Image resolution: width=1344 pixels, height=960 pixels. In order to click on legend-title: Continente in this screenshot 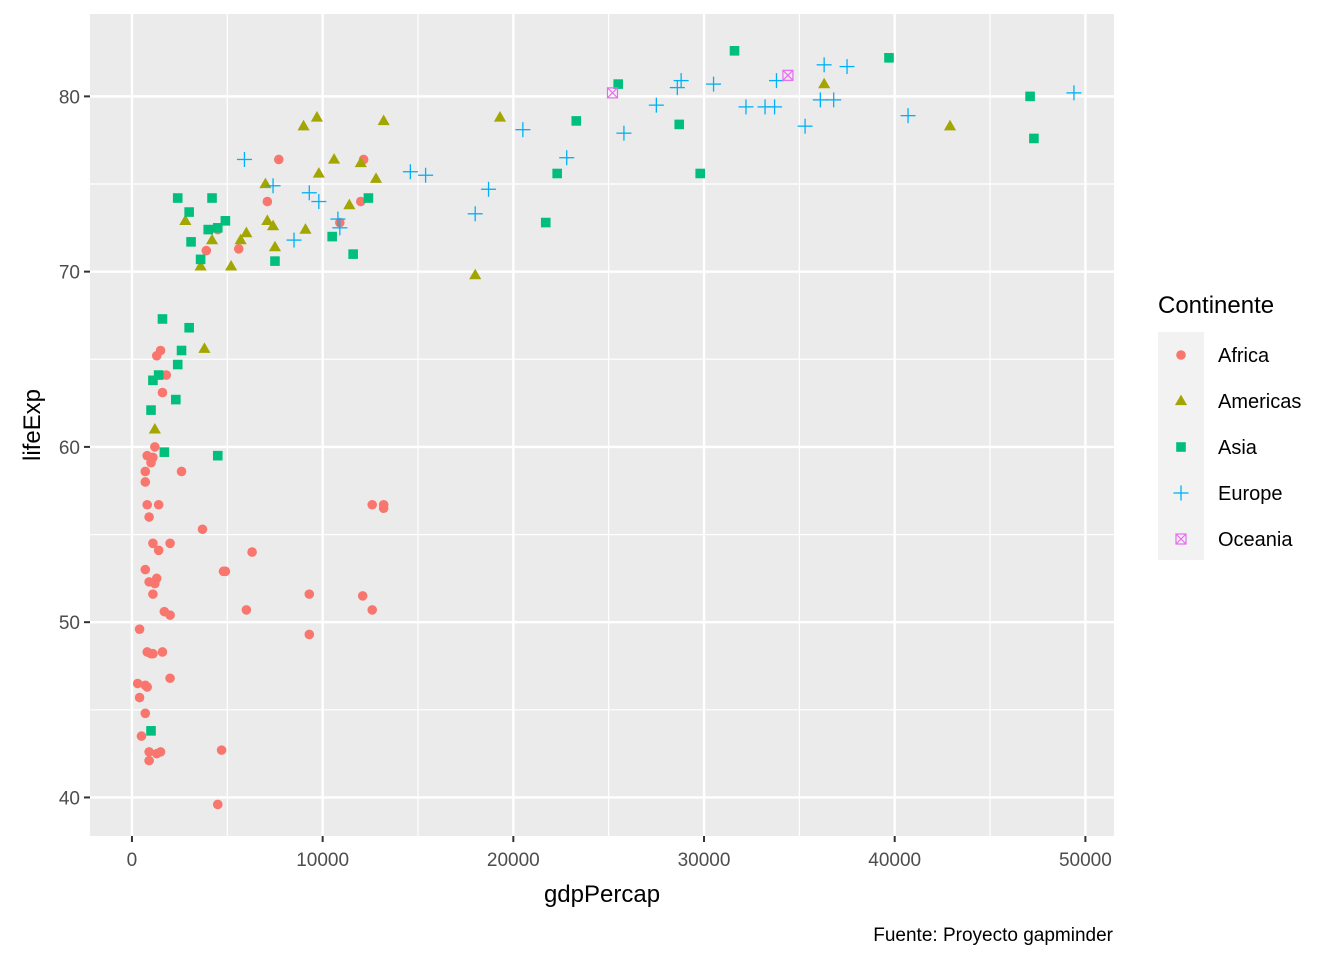, I will do `click(1216, 305)`.